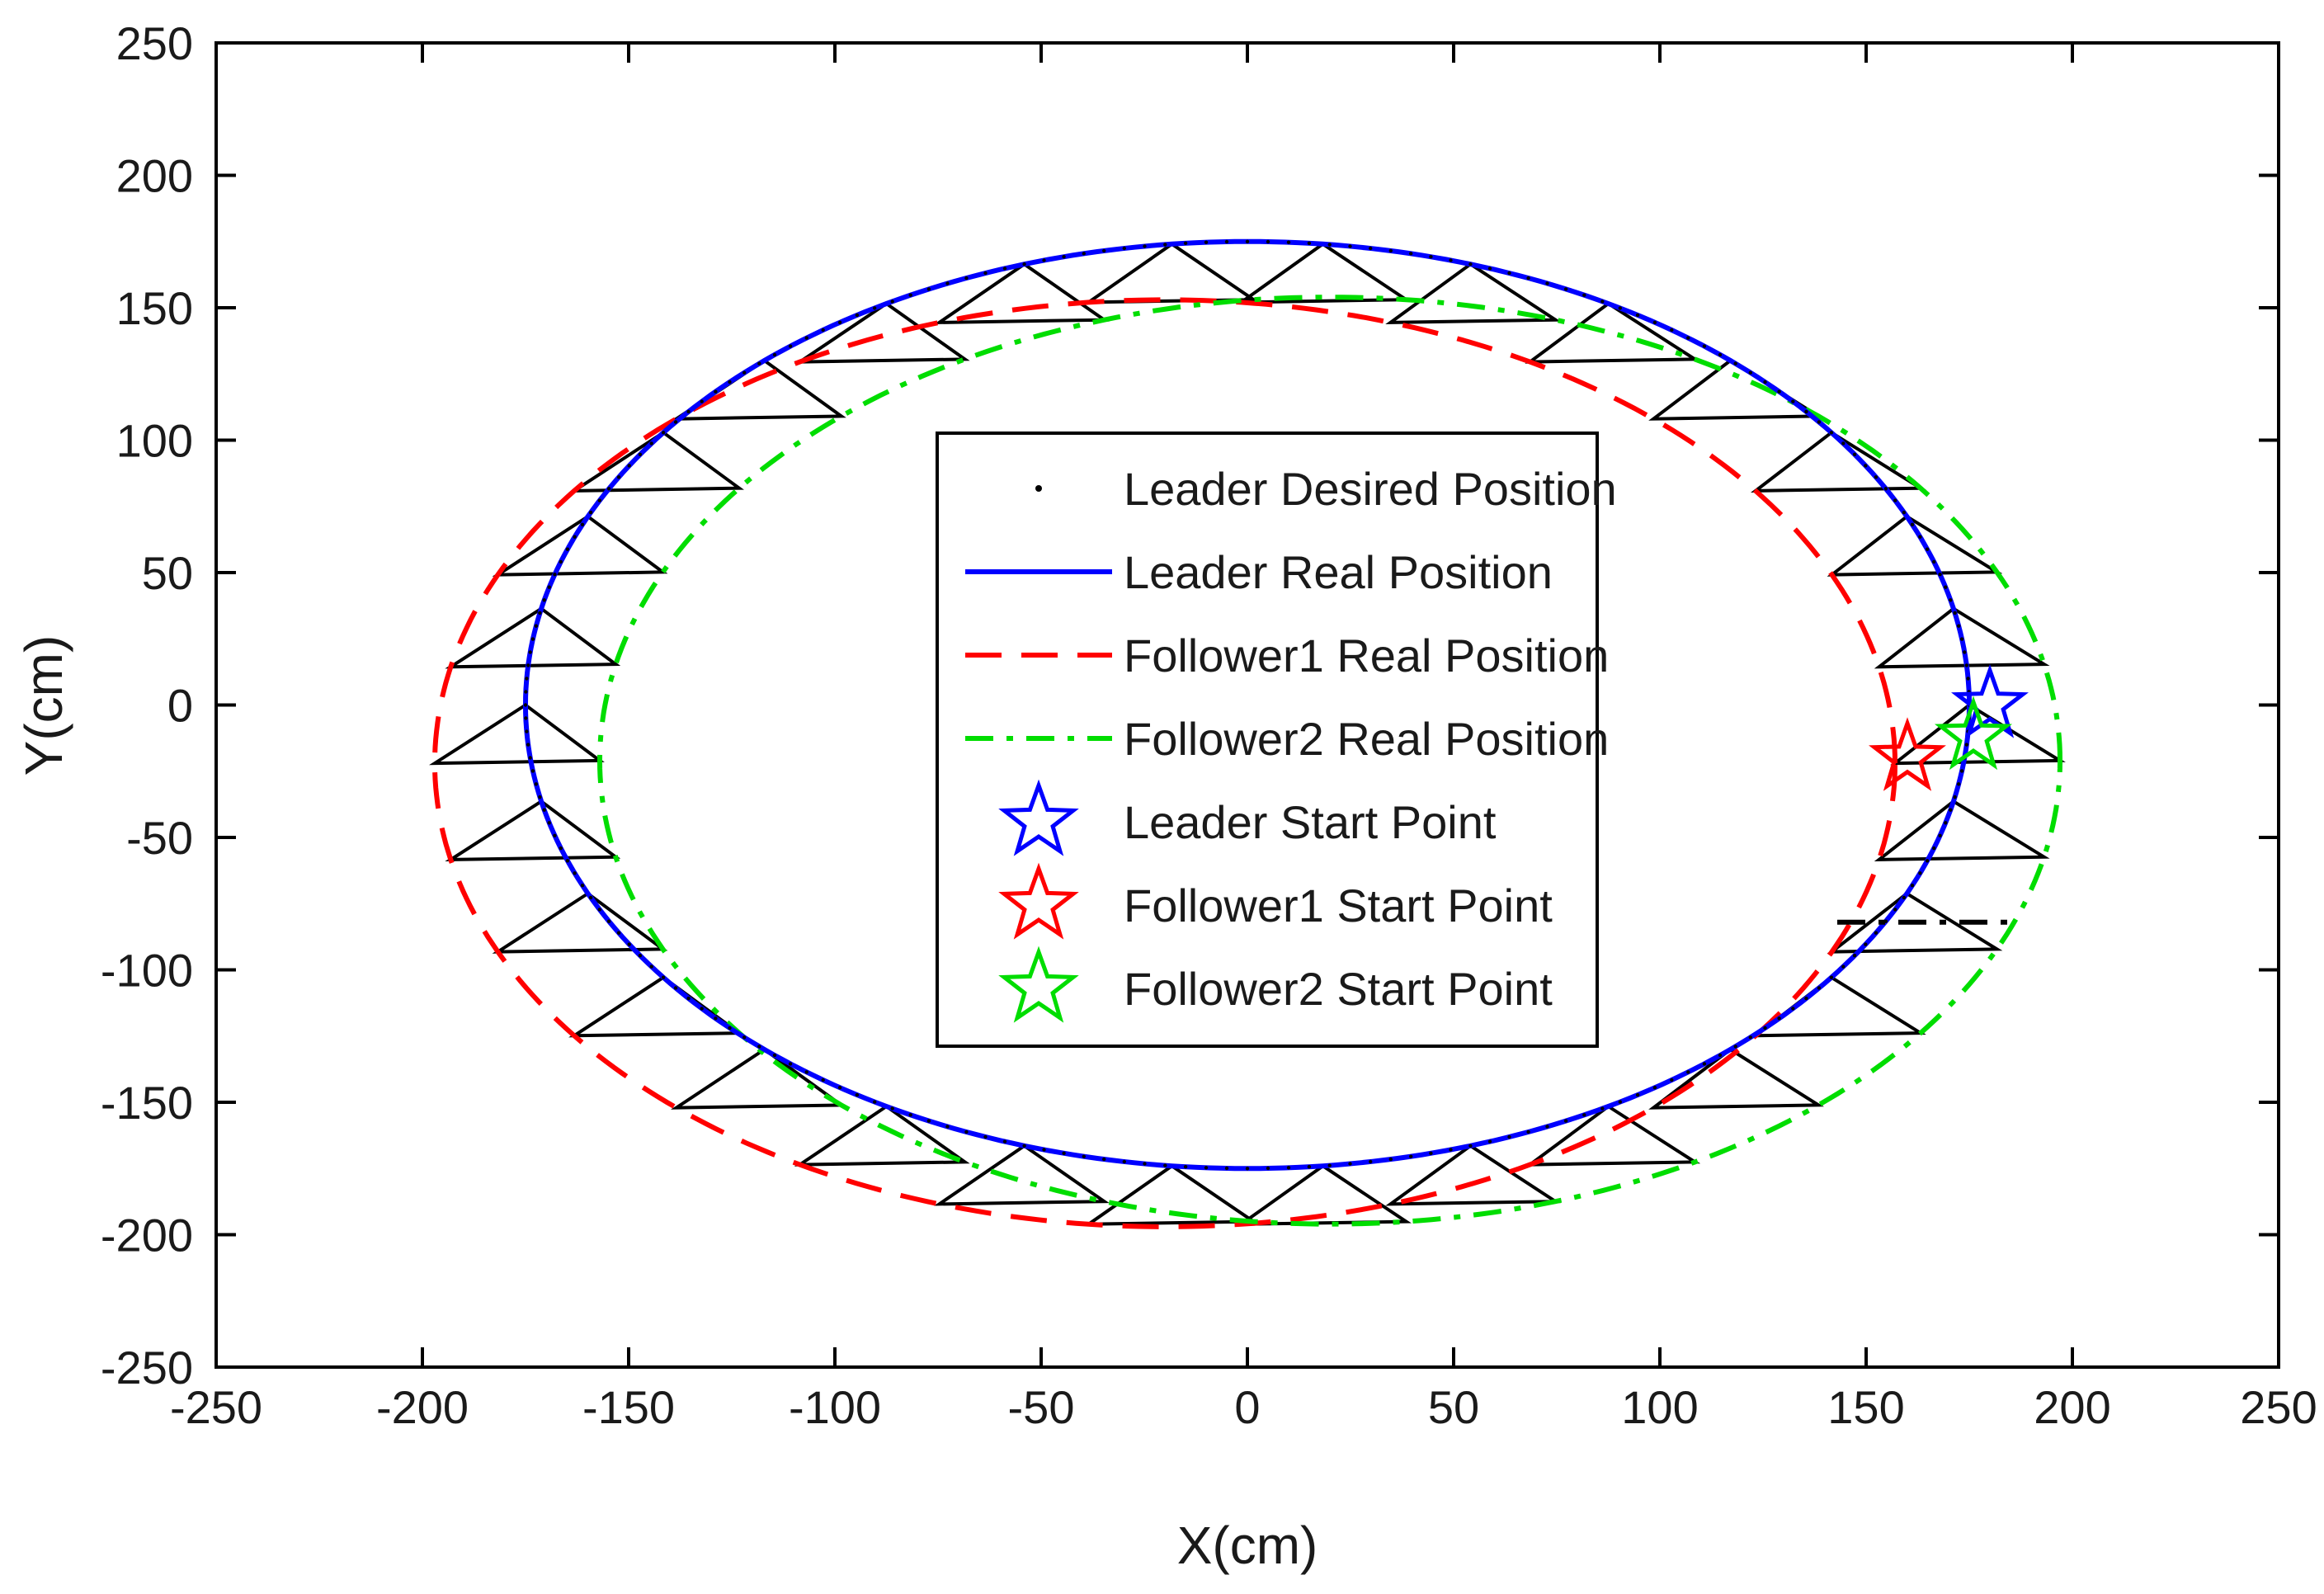 The image size is (2324, 1594). I want to click on legend-label: Follower1 Start Point, so click(1338, 905).